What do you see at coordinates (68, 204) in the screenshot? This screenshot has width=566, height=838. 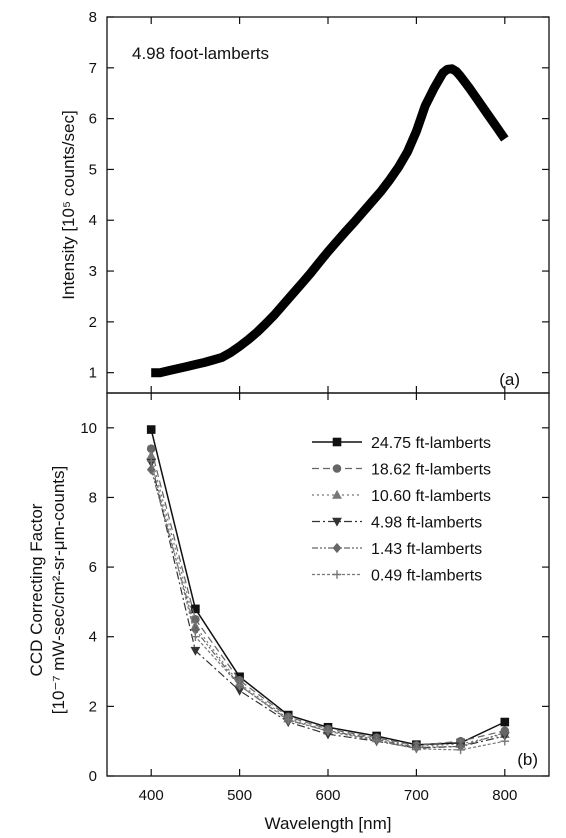 I see `panel-a-y-axis-label: Intensity [10⁵ counts/sec]` at bounding box center [68, 204].